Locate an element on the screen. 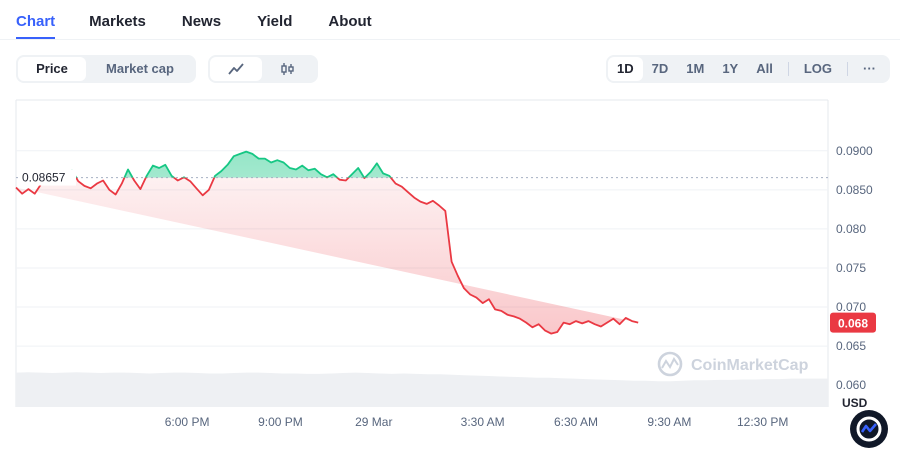 The width and height of the screenshot is (900, 460). chart-toolbar: Price Market cap 1D 7D 1M 1Y All LOG ··· is located at coordinates (453, 69).